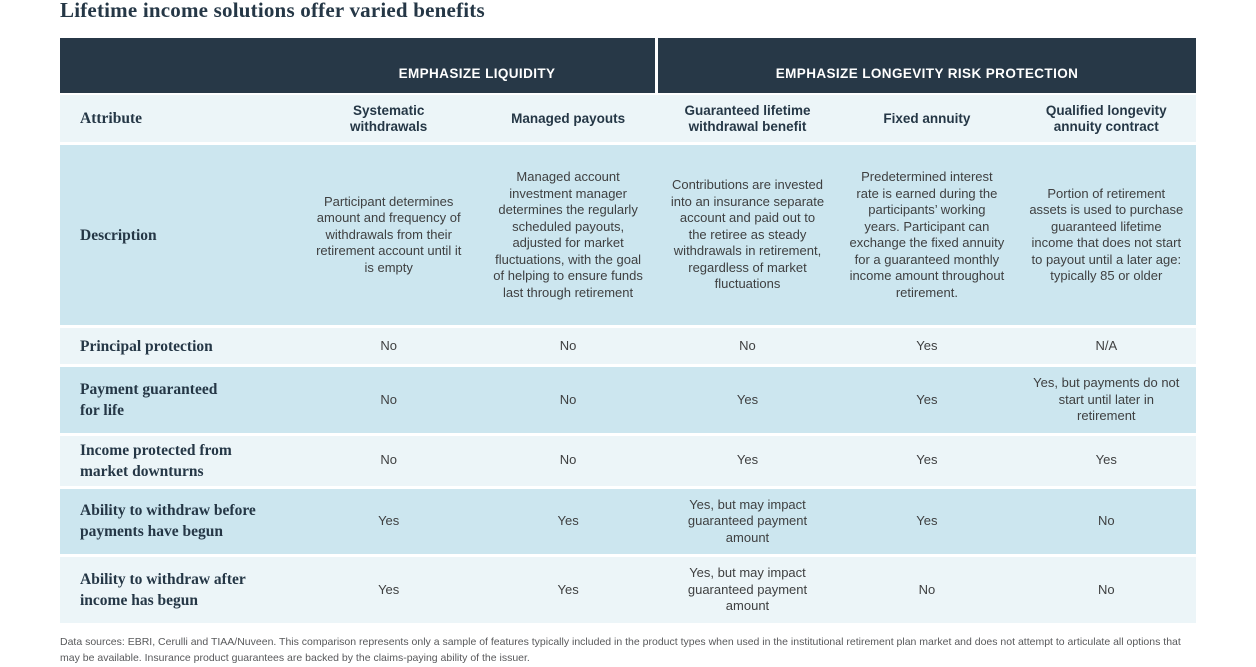 This screenshot has width=1256, height=667. Describe the element at coordinates (111, 118) in the screenshot. I see `column-header-attribute: Attribute` at that location.